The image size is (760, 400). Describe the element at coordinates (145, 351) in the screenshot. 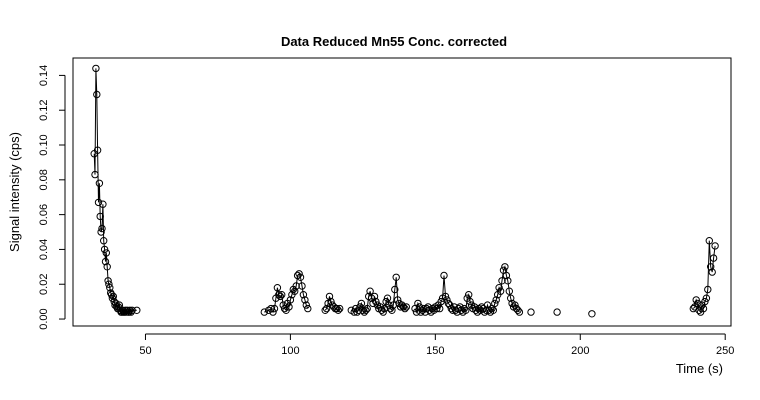

I see `x-tick-label: 50` at that location.